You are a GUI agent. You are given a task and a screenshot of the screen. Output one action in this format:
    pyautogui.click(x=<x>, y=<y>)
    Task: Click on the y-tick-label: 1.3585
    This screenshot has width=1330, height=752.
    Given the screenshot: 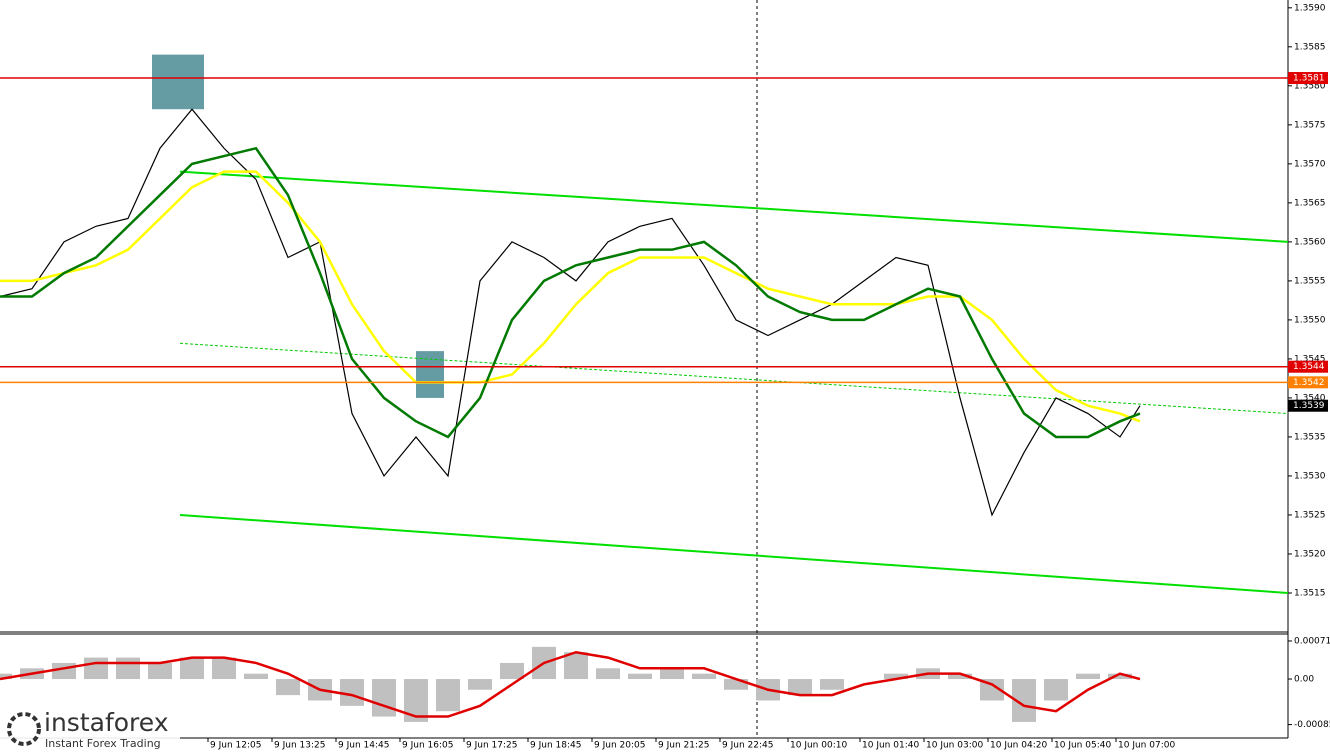 What is the action you would take?
    pyautogui.click(x=1310, y=47)
    